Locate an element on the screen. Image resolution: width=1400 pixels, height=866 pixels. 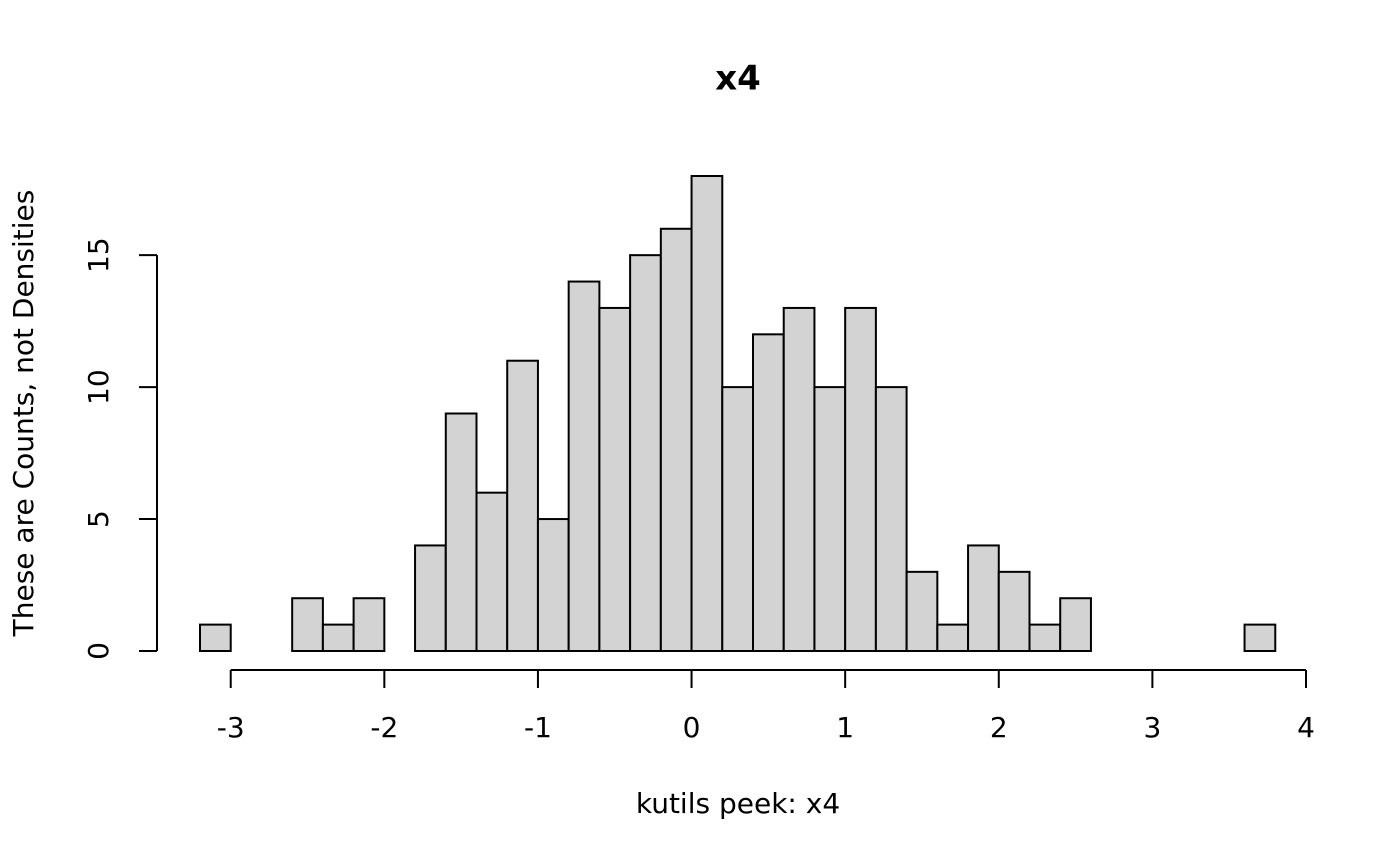
y-axis-label: These are Counts, not Densities is located at coordinates (23, 414).